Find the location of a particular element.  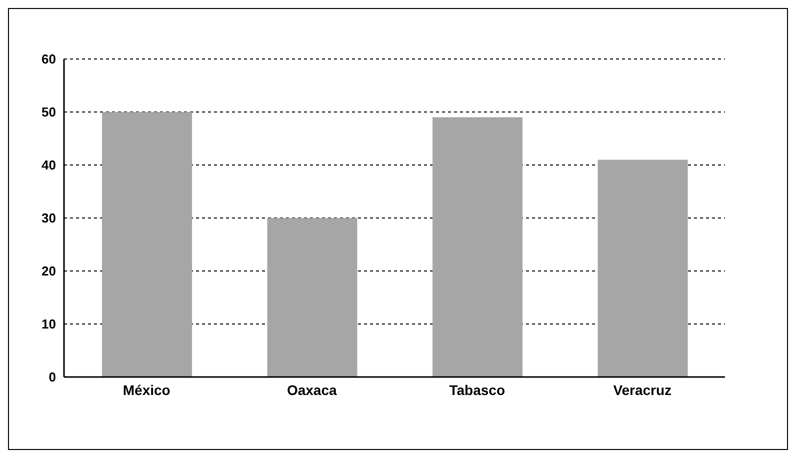

y-tick-label: 10 is located at coordinates (49, 324).